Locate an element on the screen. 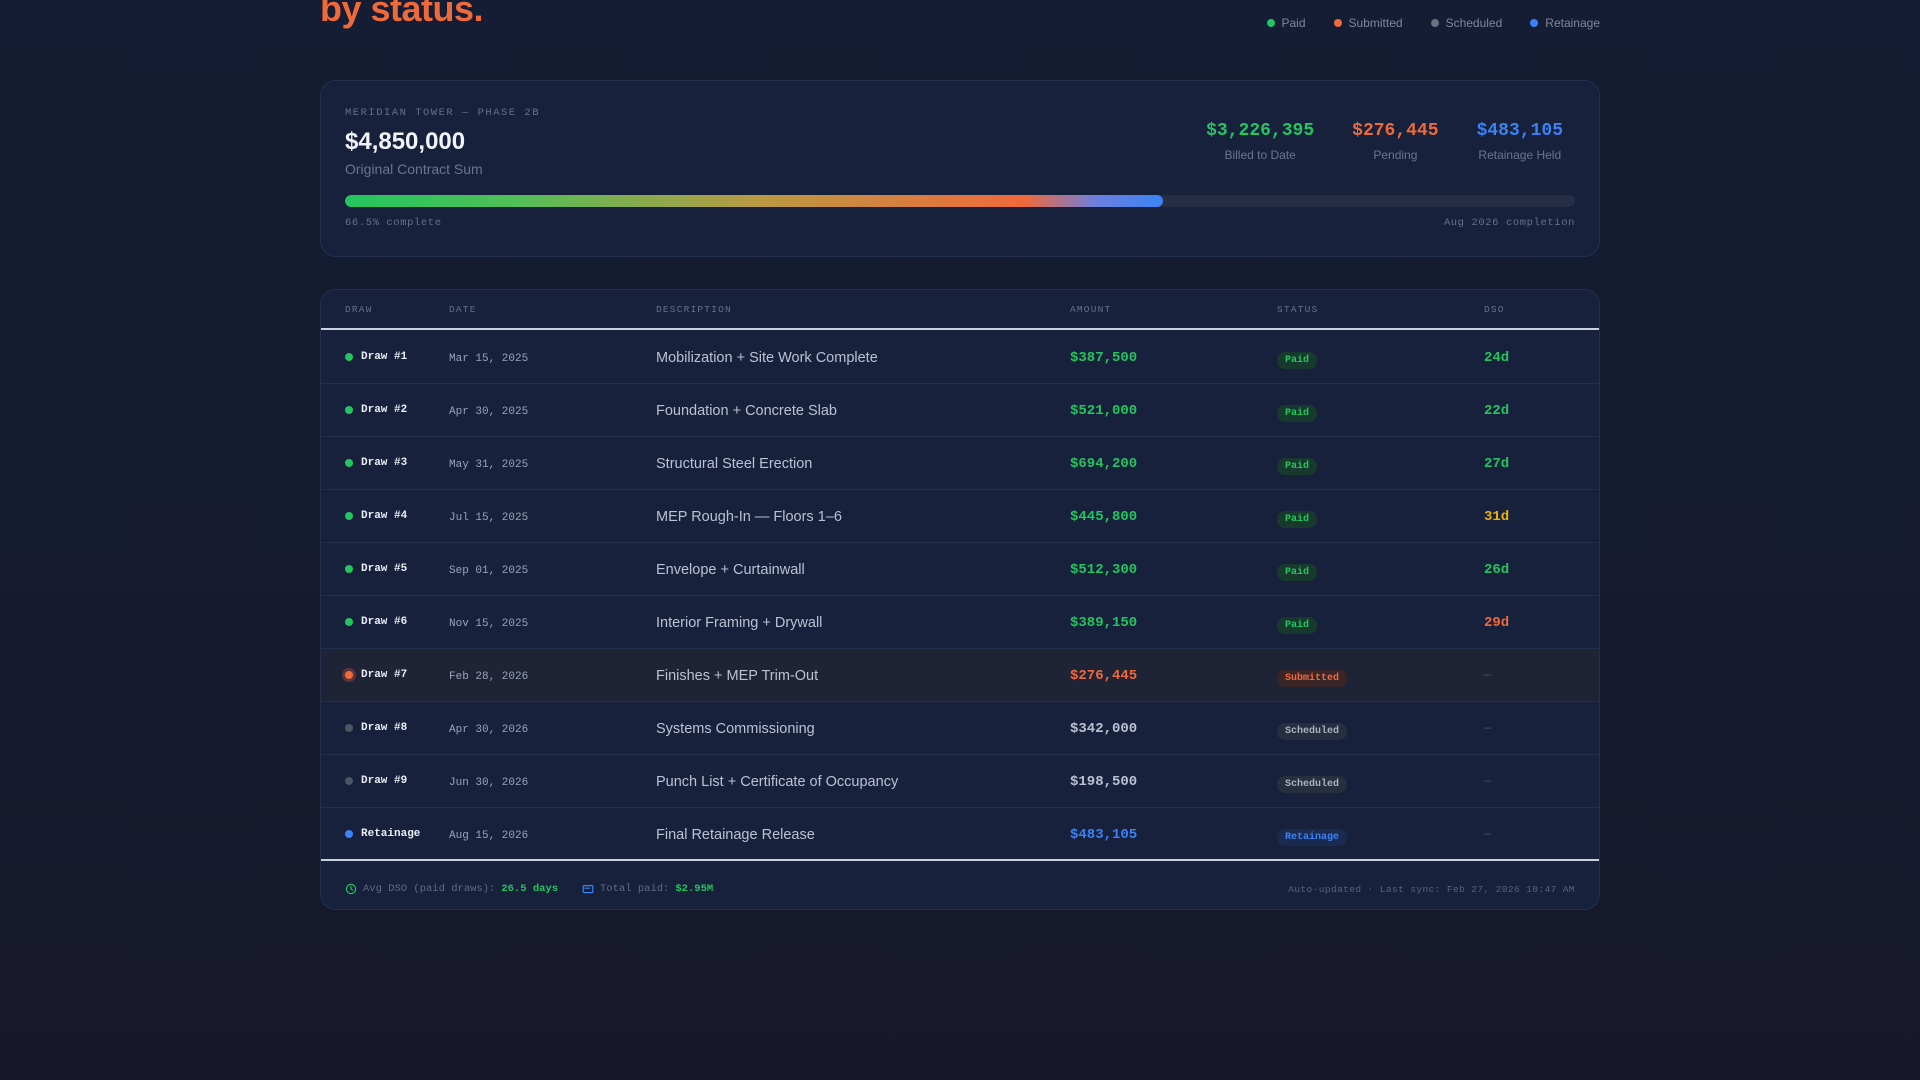  avg-dso-value: 26.5 days is located at coordinates (530, 889).